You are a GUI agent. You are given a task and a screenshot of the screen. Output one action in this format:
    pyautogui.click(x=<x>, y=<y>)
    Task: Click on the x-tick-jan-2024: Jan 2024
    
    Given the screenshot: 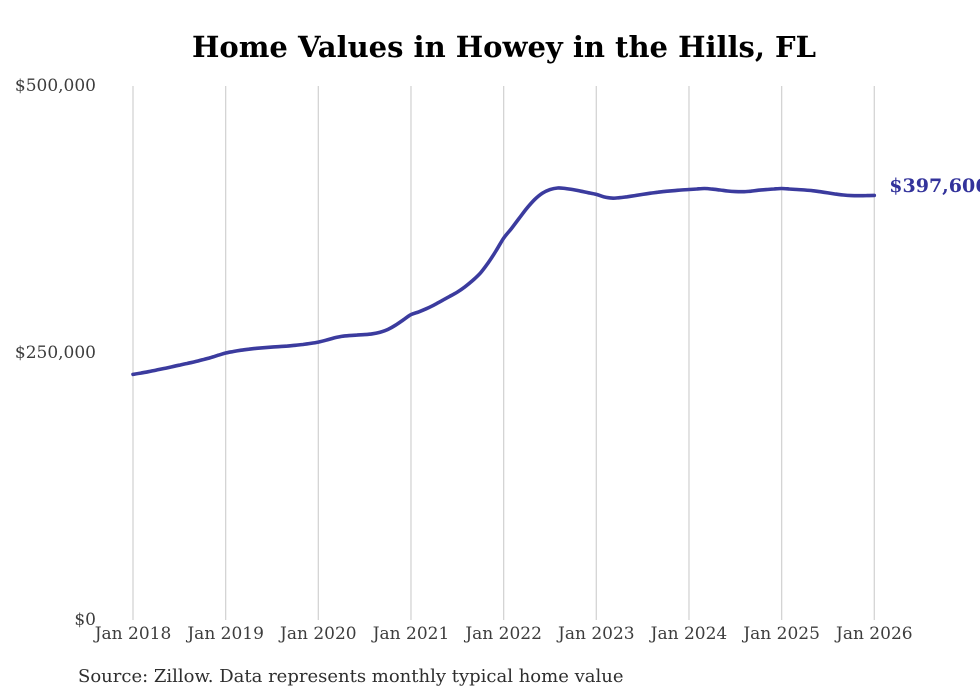 What is the action you would take?
    pyautogui.click(x=689, y=634)
    